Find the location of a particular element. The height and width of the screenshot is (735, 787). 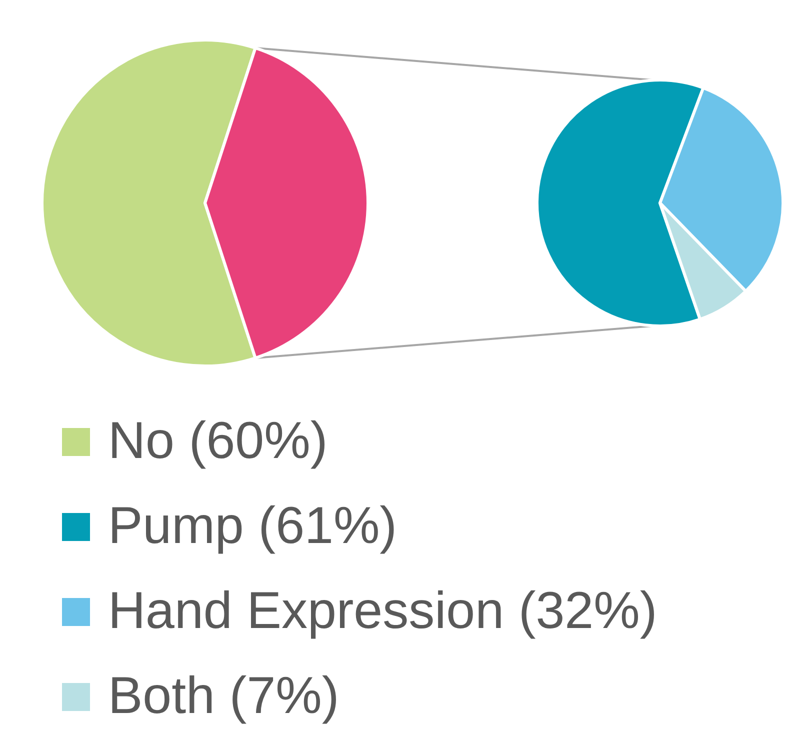

legend-label: Pump (61%) is located at coordinates (252, 526).